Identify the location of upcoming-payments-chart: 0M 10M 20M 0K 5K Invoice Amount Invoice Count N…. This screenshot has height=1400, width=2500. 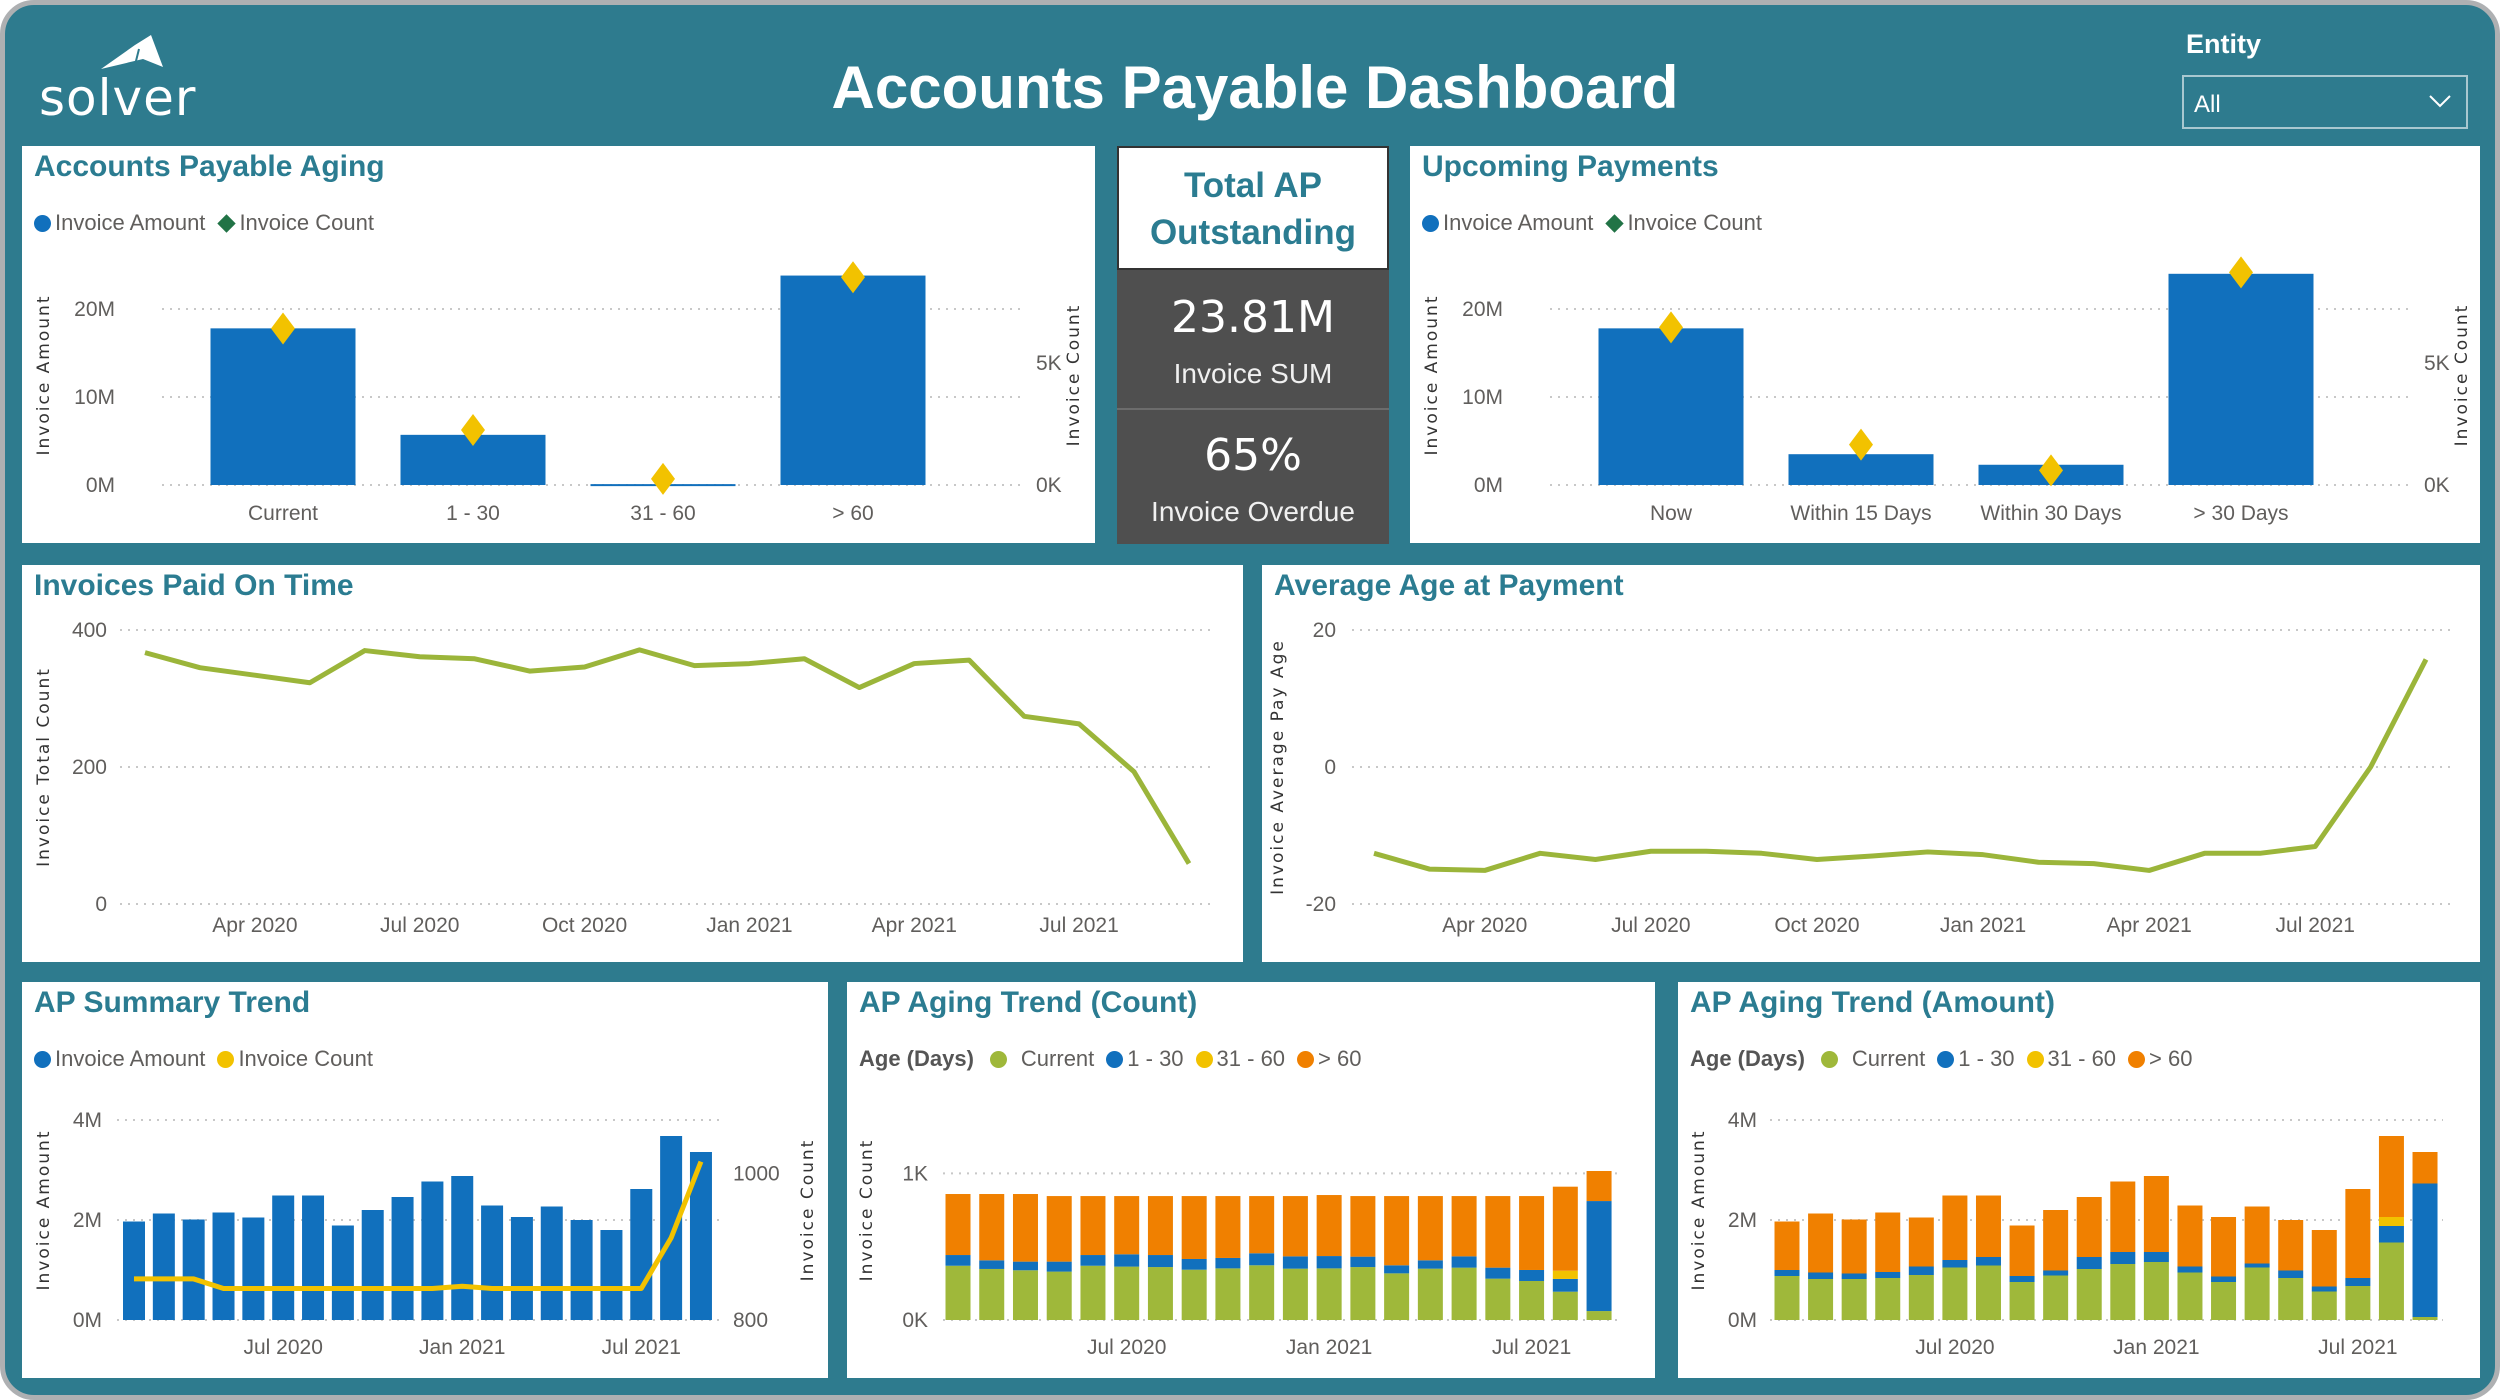
(1947, 390).